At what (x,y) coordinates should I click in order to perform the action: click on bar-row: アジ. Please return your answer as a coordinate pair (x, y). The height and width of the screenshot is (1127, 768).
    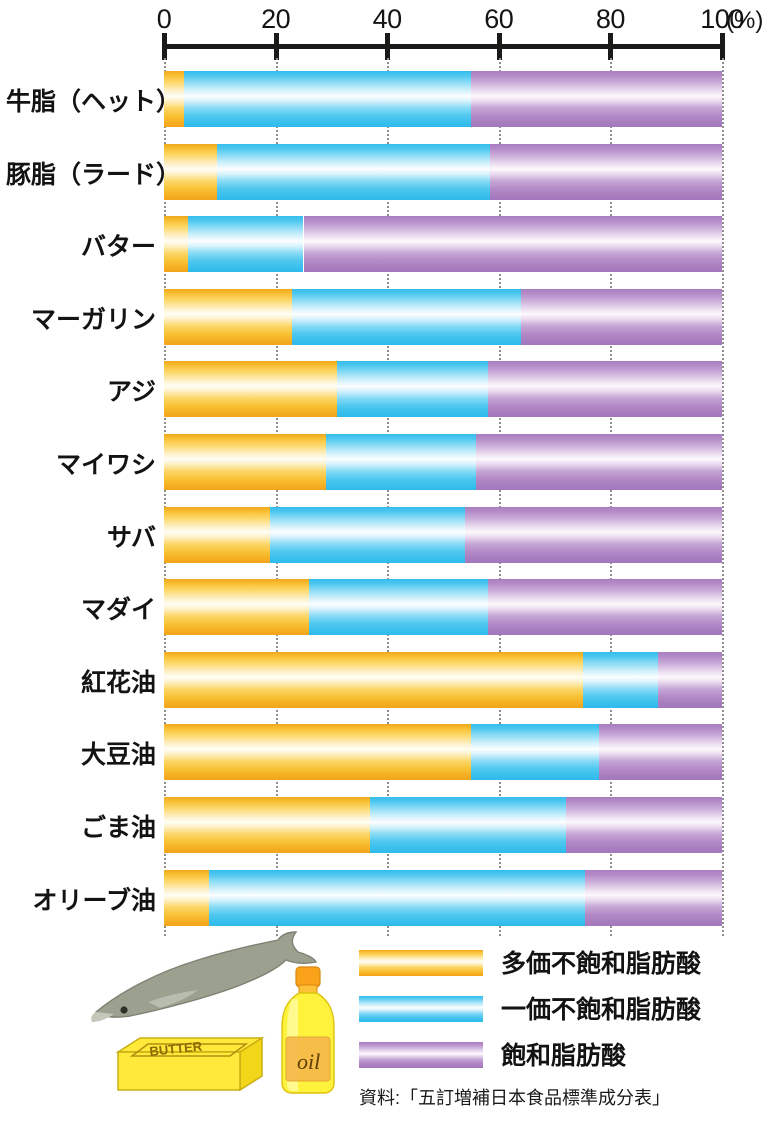
    Looking at the image, I should click on (384, 389).